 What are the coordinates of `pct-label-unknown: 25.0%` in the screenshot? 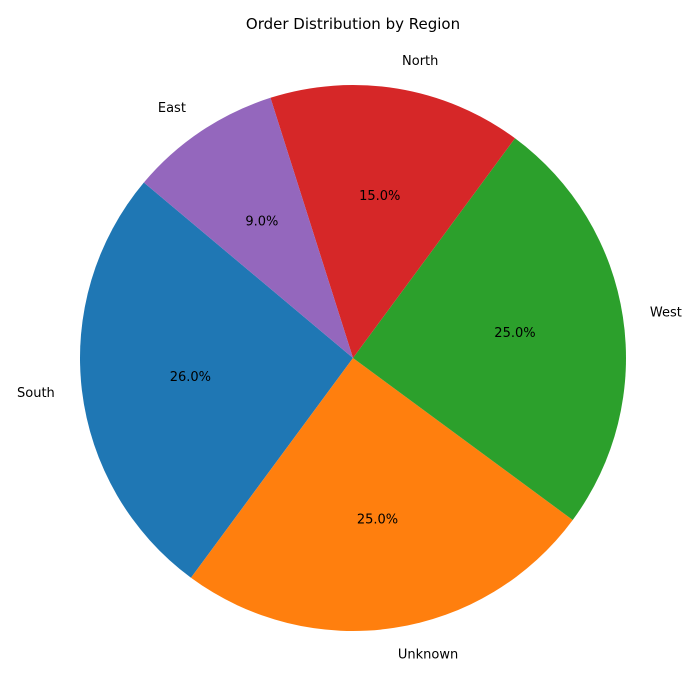 It's located at (377, 519).